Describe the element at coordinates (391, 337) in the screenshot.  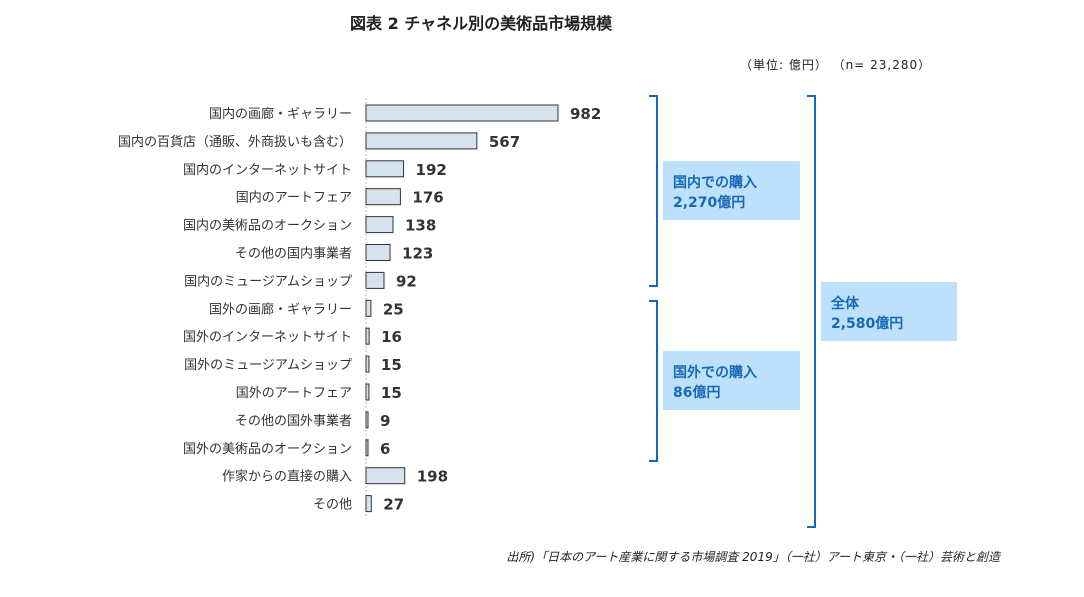
I see `value-label: 16` at that location.